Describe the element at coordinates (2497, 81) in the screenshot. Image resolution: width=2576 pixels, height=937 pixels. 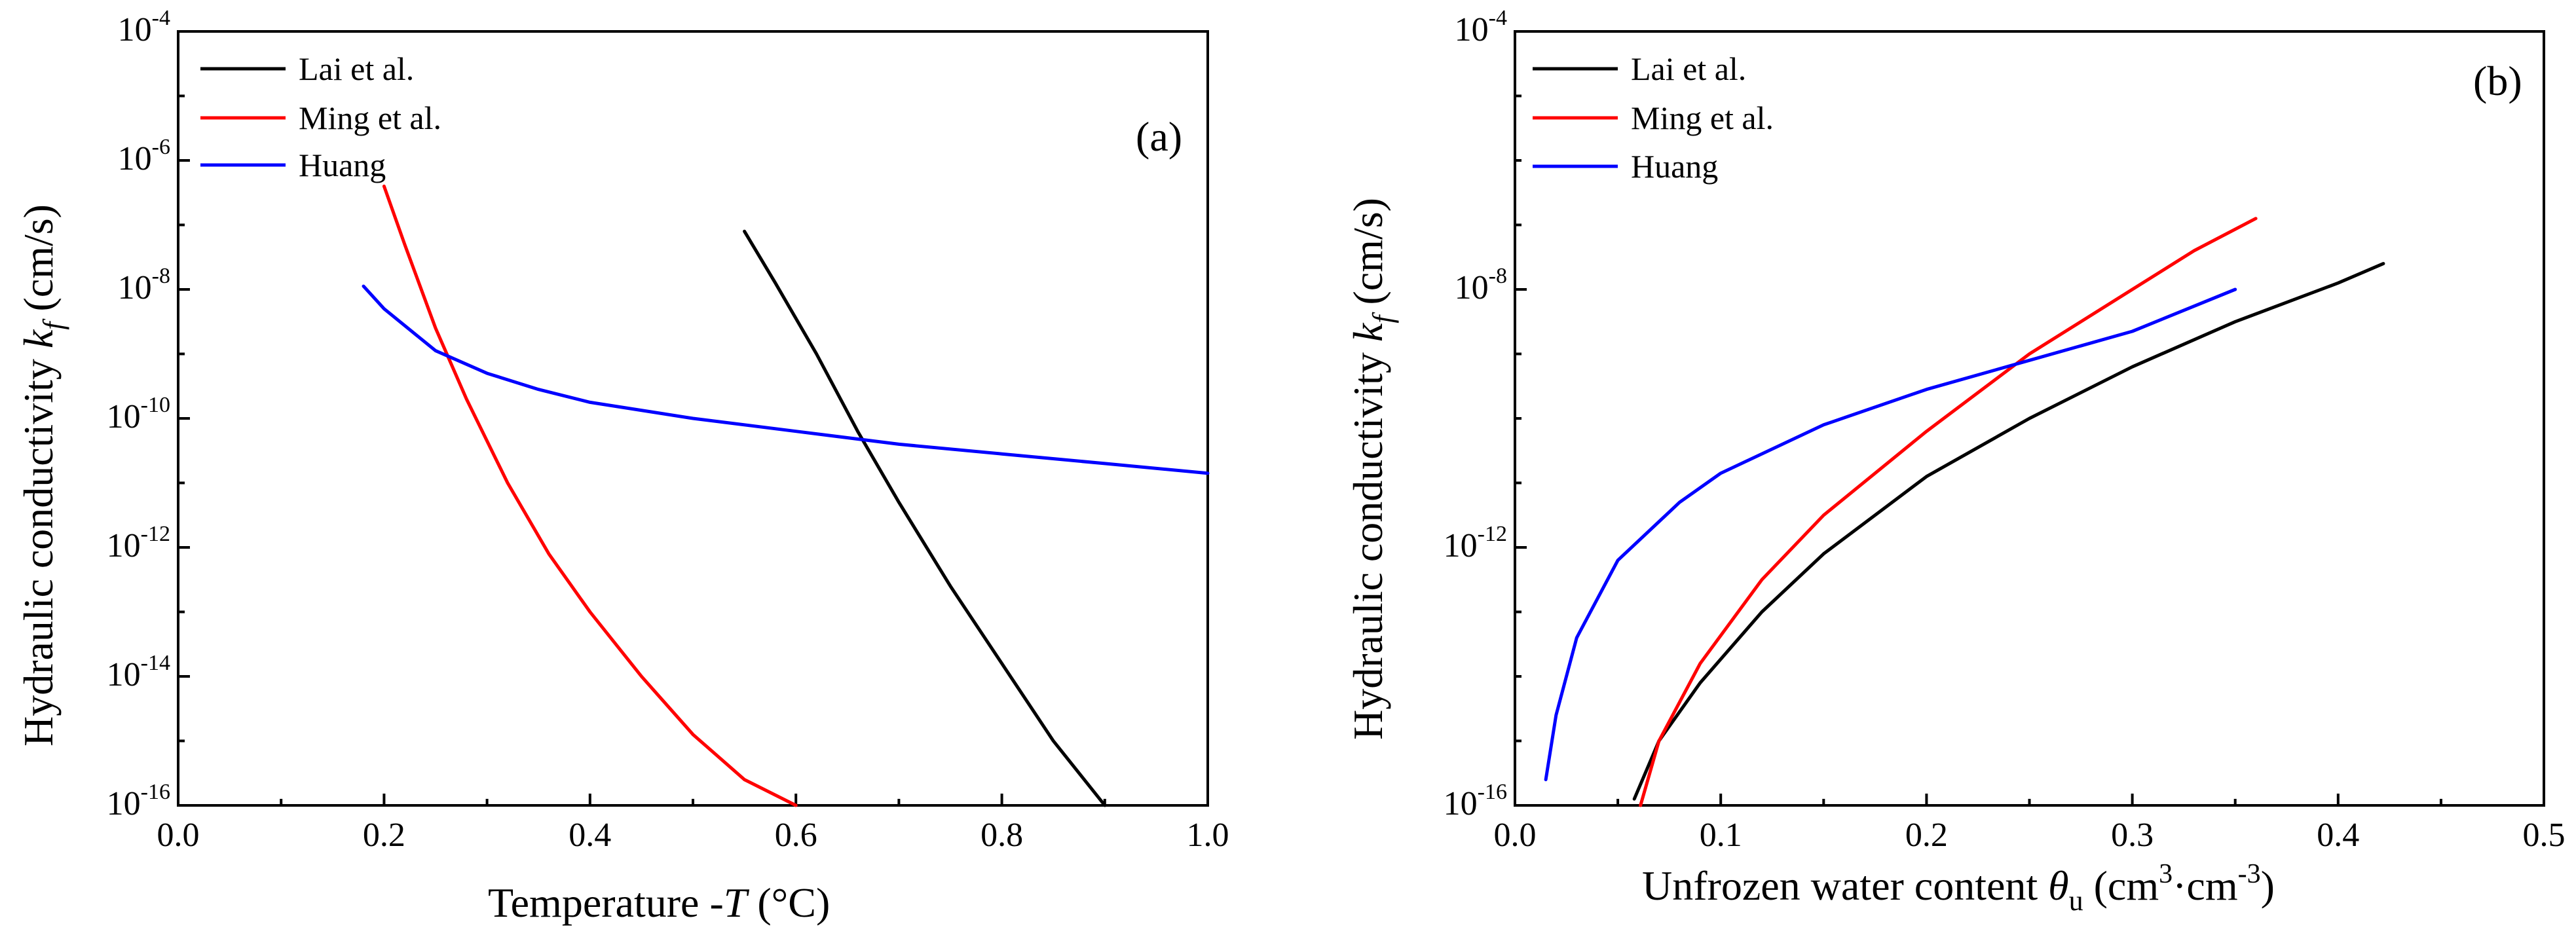
I see `panel-label-b: (b)` at that location.